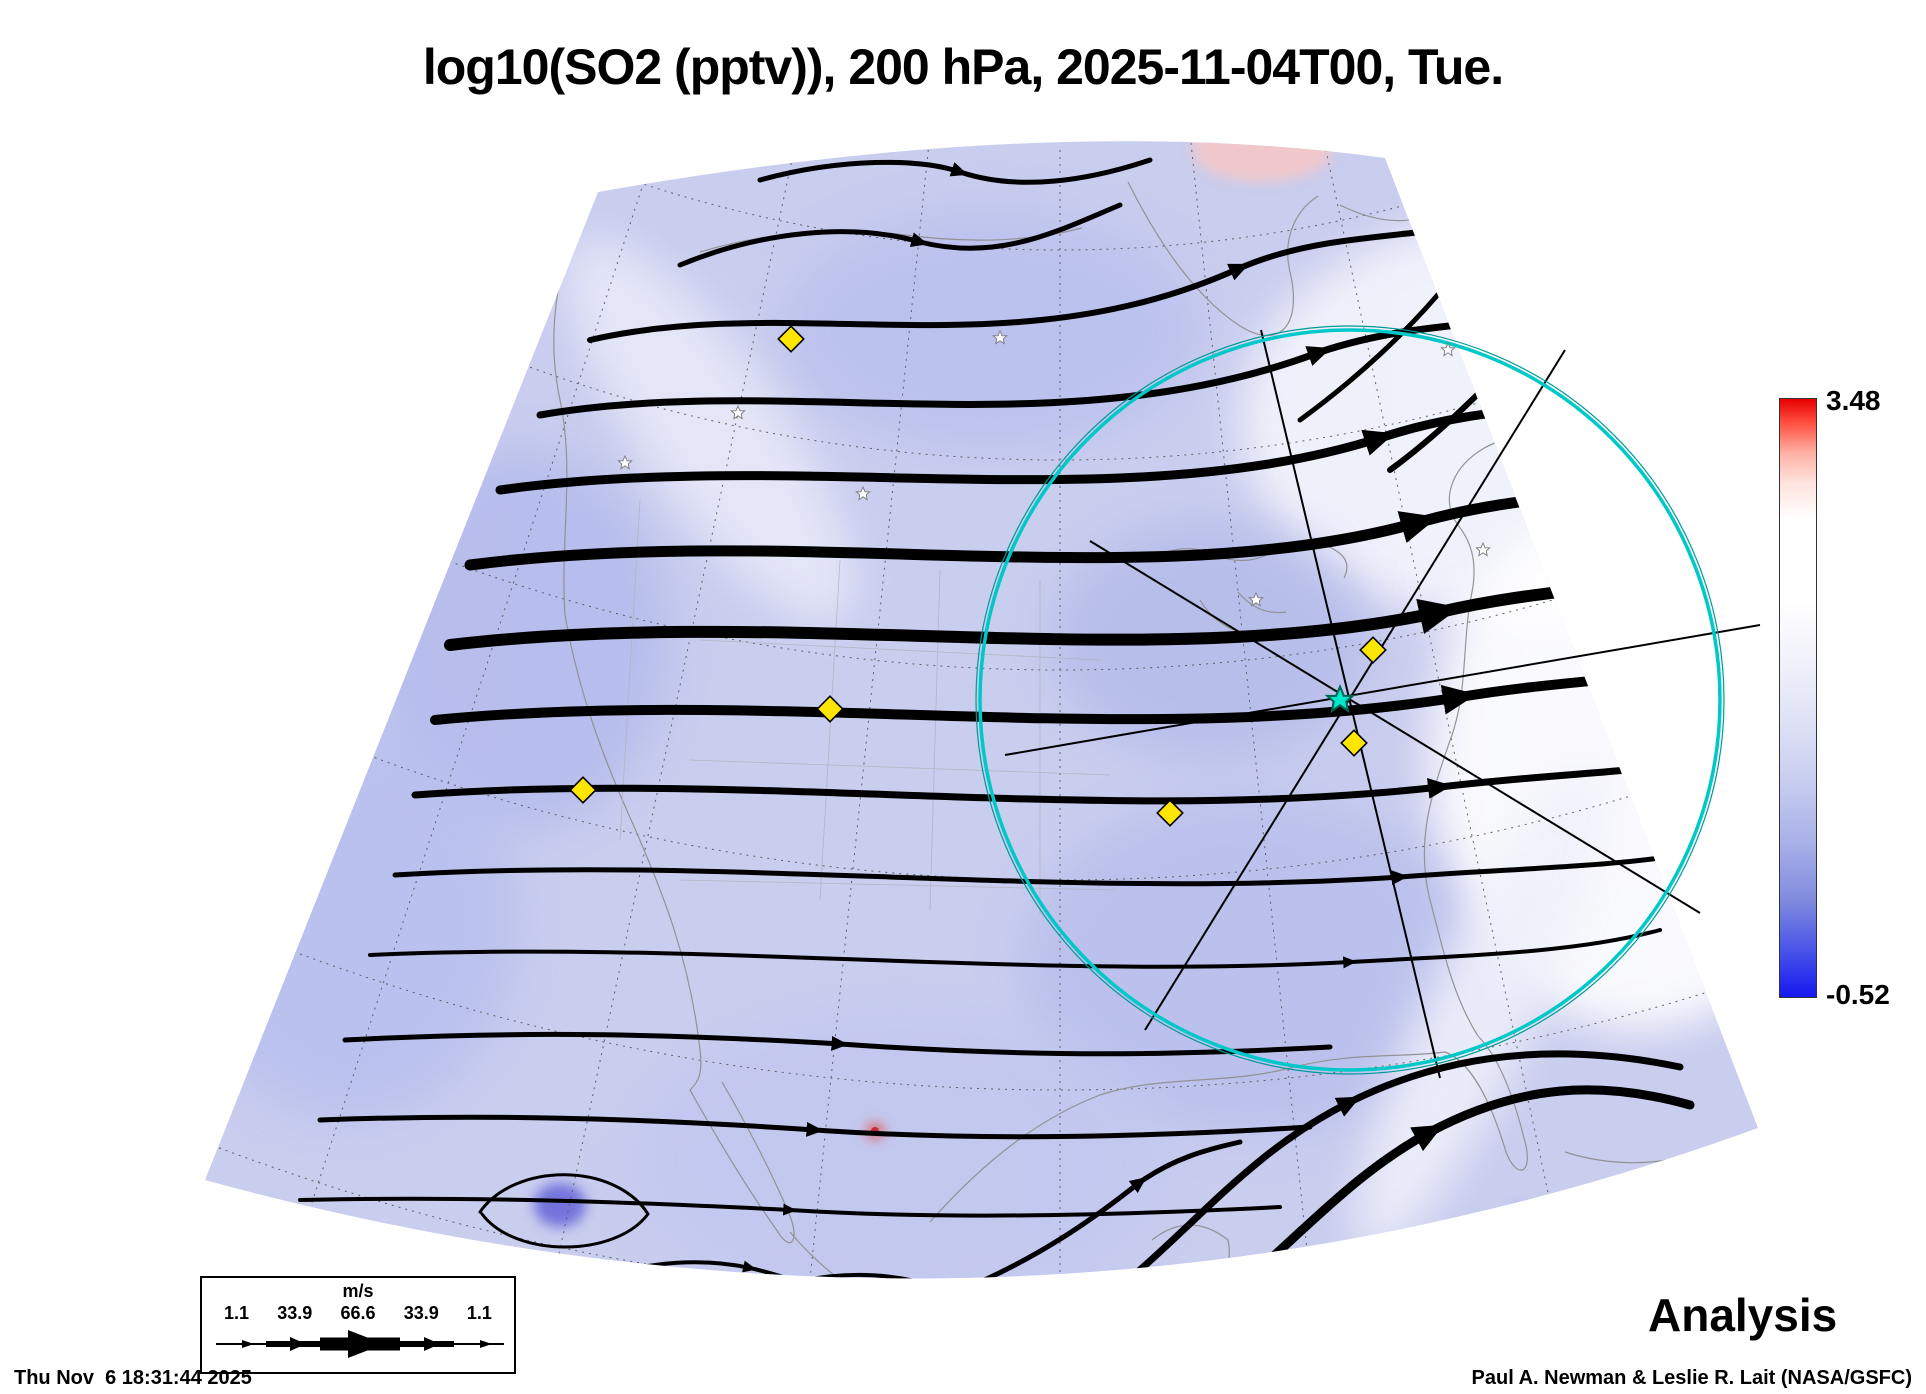 The height and width of the screenshot is (1394, 1926). I want to click on wind-legend-title: m/s, so click(358, 1291).